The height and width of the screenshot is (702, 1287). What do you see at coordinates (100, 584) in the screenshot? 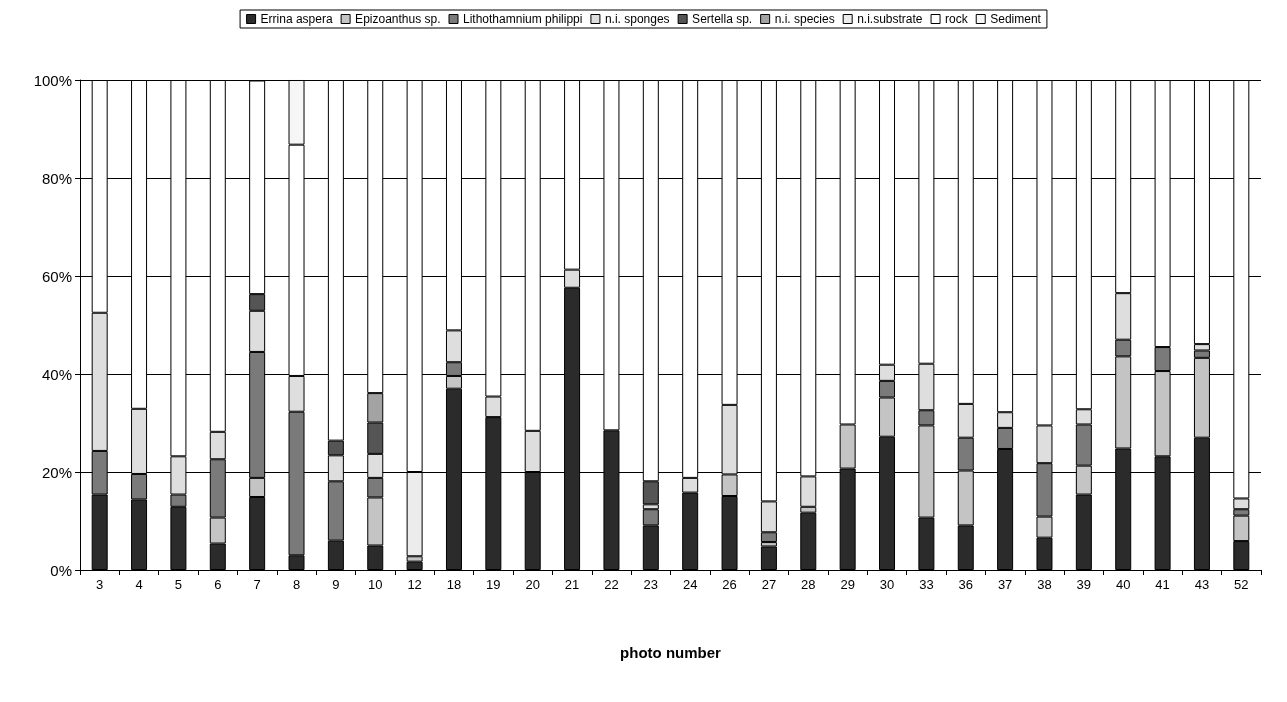
I see `x-tick-label: 3` at bounding box center [100, 584].